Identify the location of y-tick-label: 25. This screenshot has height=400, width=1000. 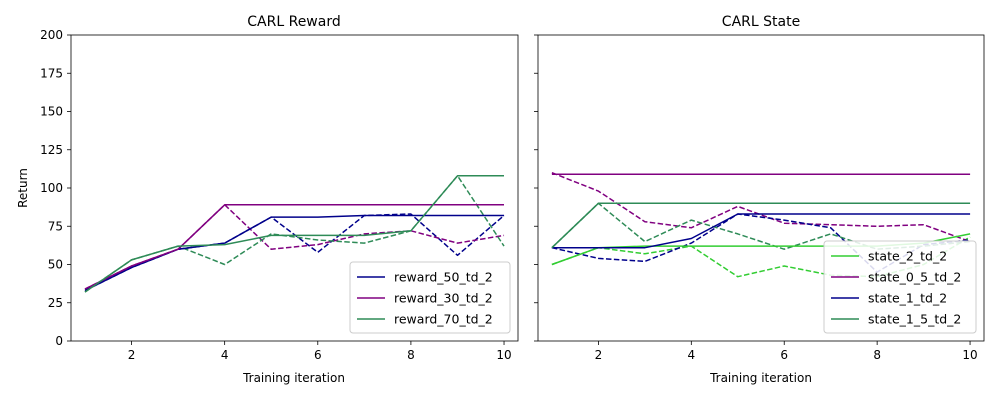
(55, 303).